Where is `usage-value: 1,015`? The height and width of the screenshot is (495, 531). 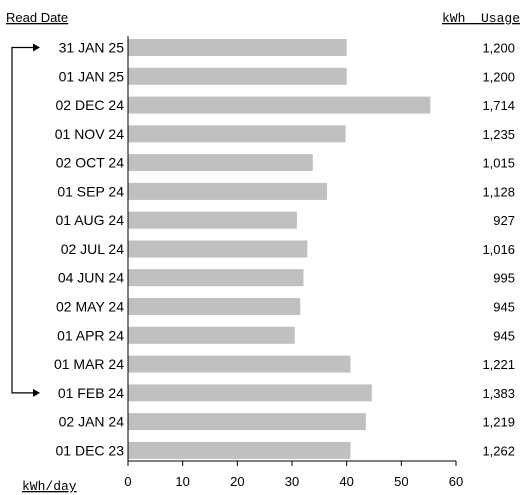 usage-value: 1,015 is located at coordinates (498, 163).